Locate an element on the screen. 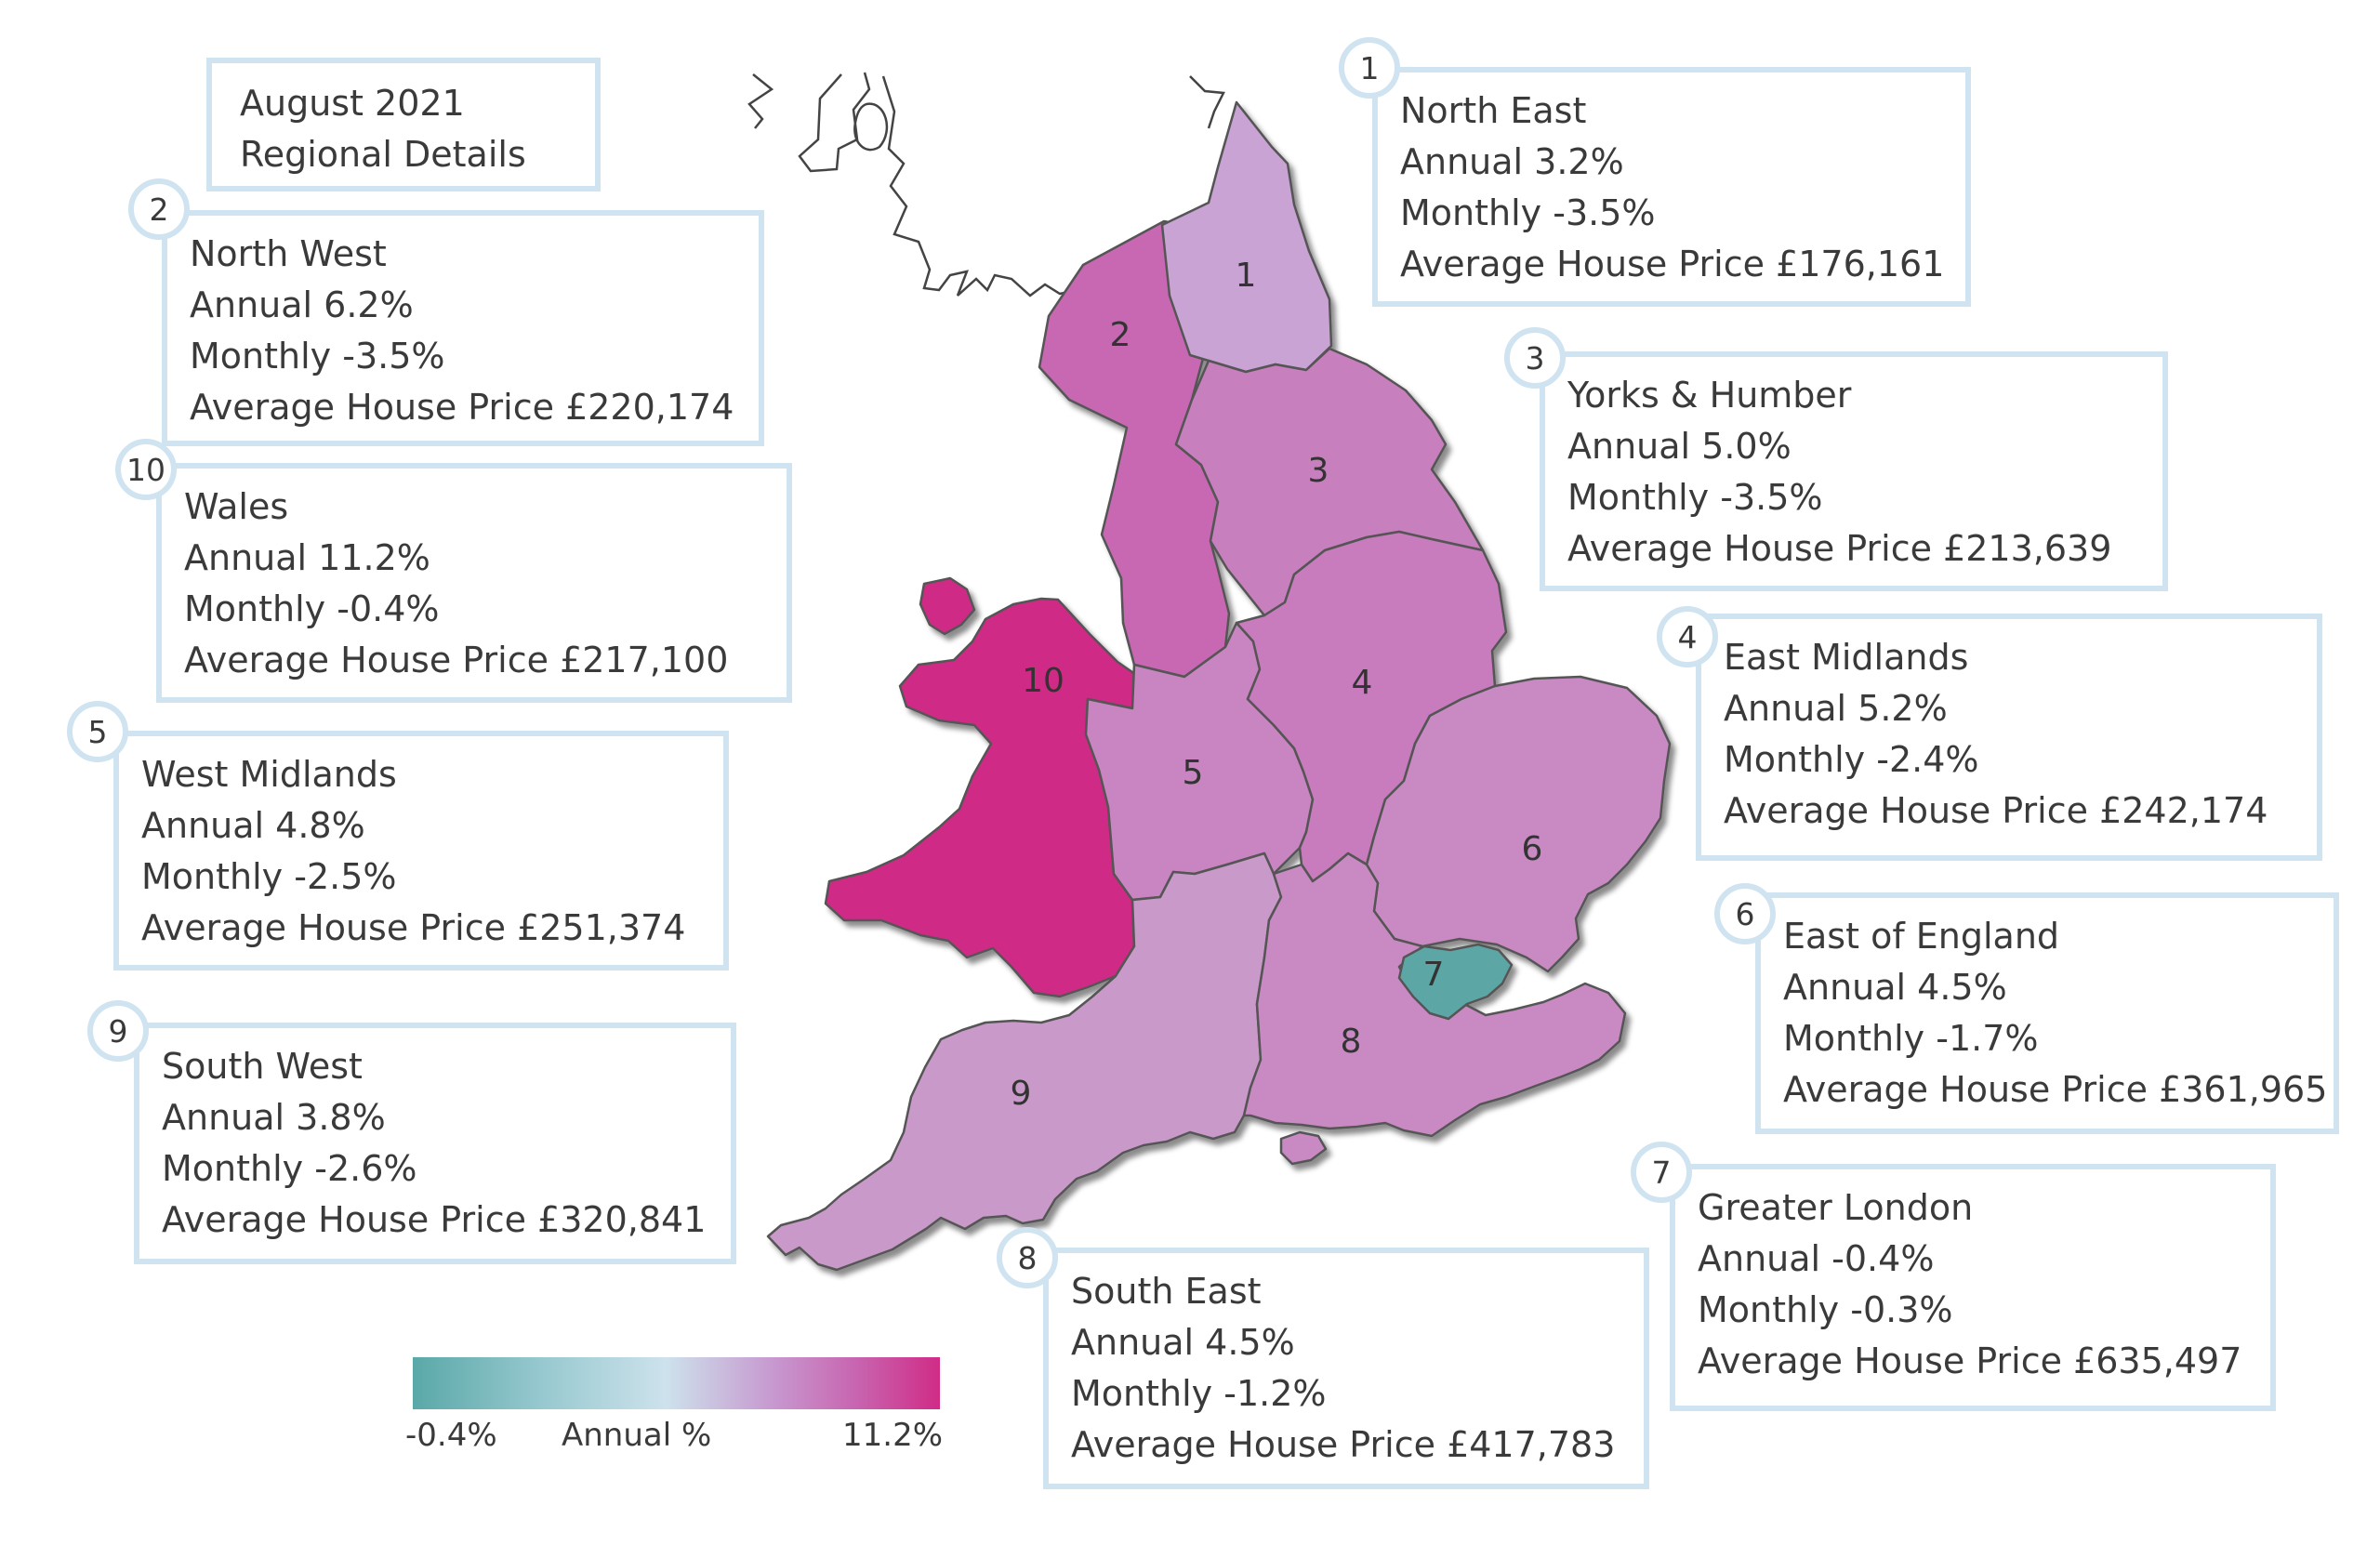  map-label-4: 4 is located at coordinates (1362, 683).